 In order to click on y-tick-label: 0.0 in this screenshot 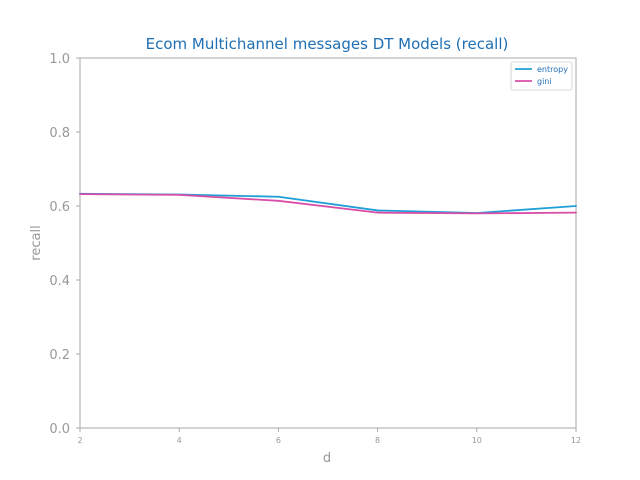, I will do `click(59, 429)`.